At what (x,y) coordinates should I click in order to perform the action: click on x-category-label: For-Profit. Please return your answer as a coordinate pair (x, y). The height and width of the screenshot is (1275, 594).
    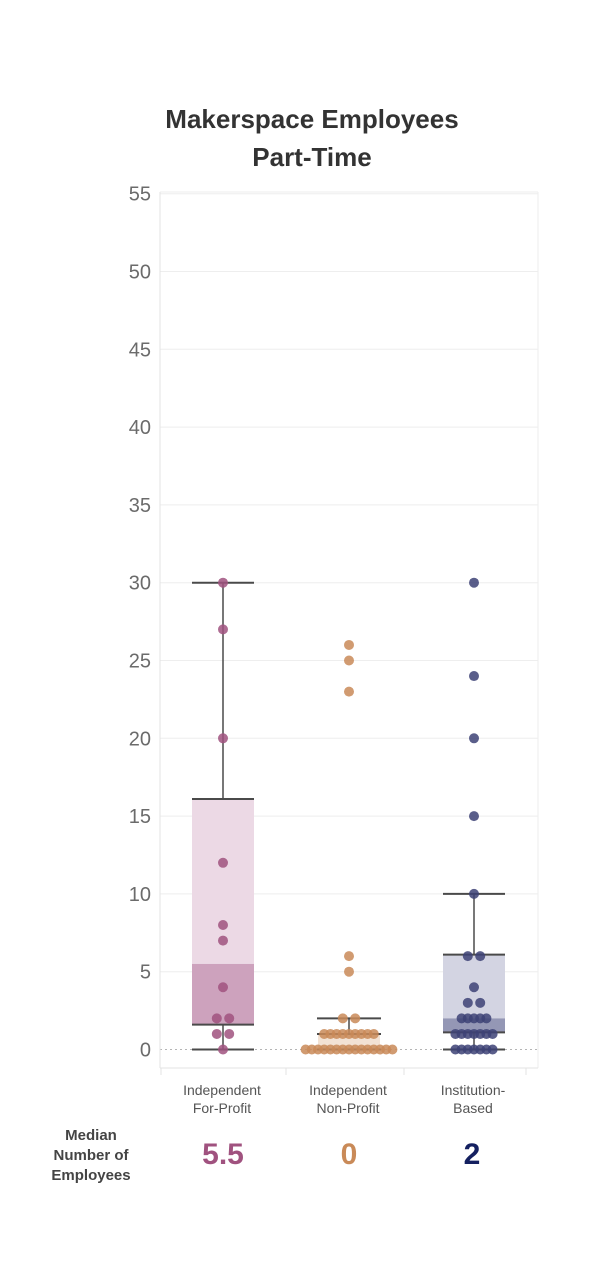
    Looking at the image, I should click on (222, 1108).